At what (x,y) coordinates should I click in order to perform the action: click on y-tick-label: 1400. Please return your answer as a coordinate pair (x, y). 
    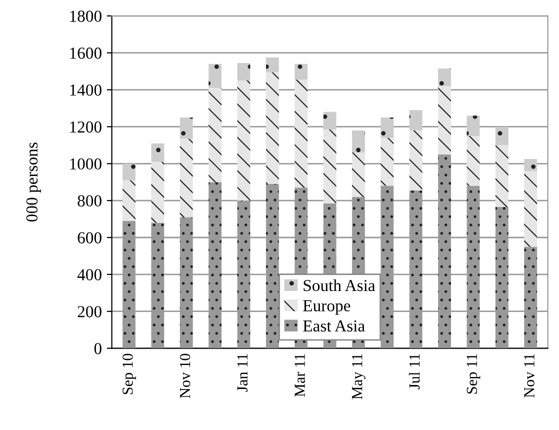
    Looking at the image, I should click on (86, 90).